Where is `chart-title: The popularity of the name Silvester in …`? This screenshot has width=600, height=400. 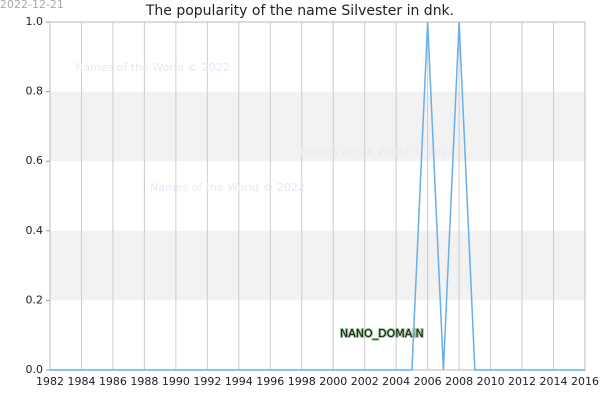 chart-title: The popularity of the name Silvester in … is located at coordinates (299, 11).